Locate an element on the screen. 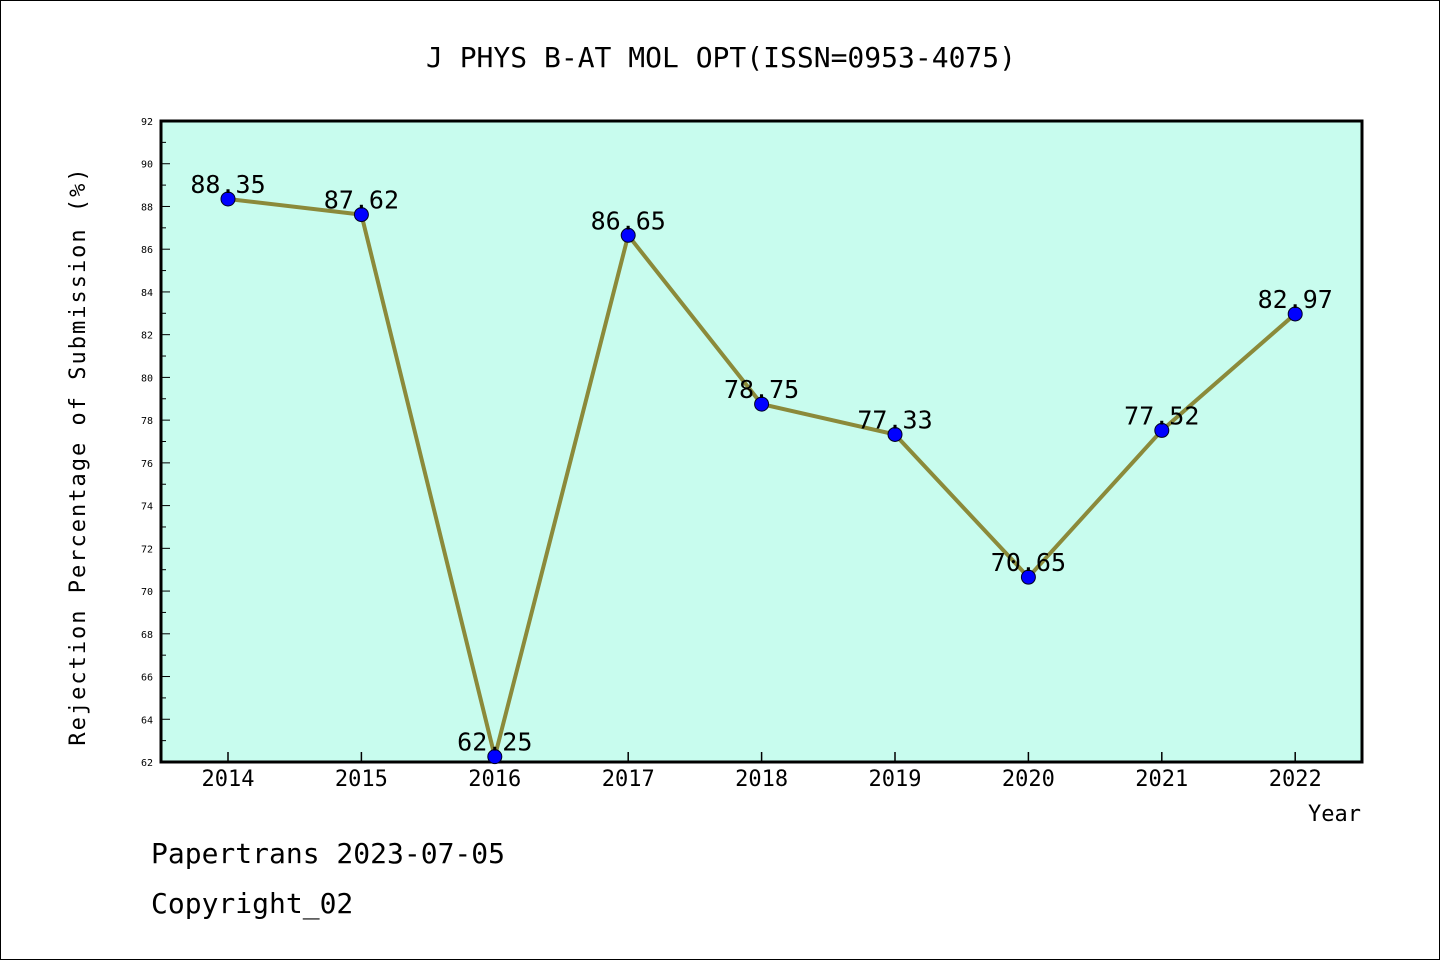  y-axis: 62 64 66 68 70 72 74 76 78 80 82 84 86 88 90 92 is located at coordinates (155, 443).